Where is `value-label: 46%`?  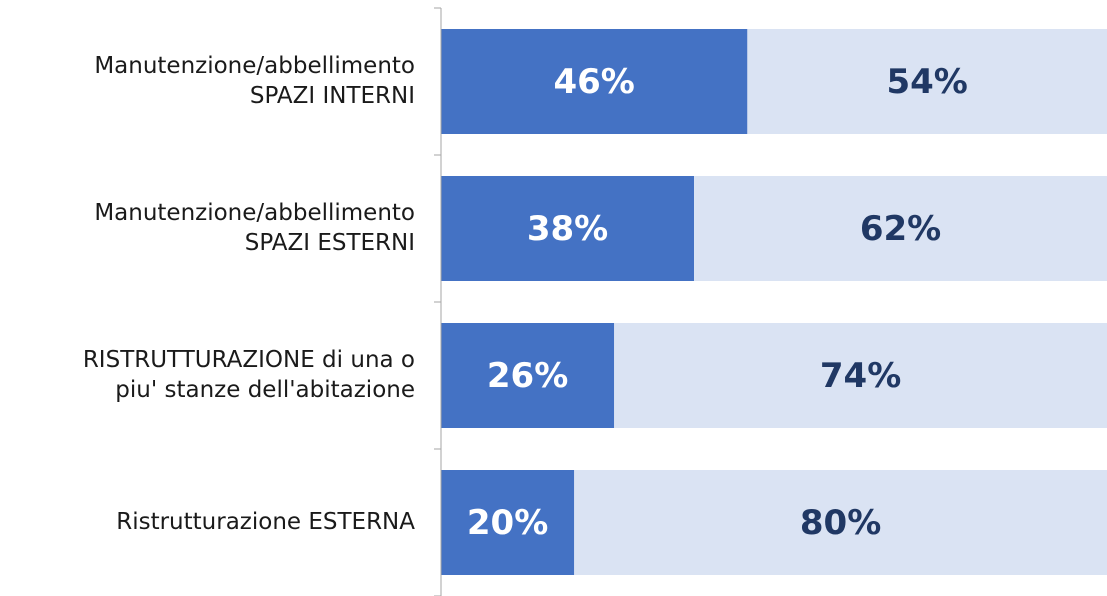
value-label: 46% is located at coordinates (593, 82).